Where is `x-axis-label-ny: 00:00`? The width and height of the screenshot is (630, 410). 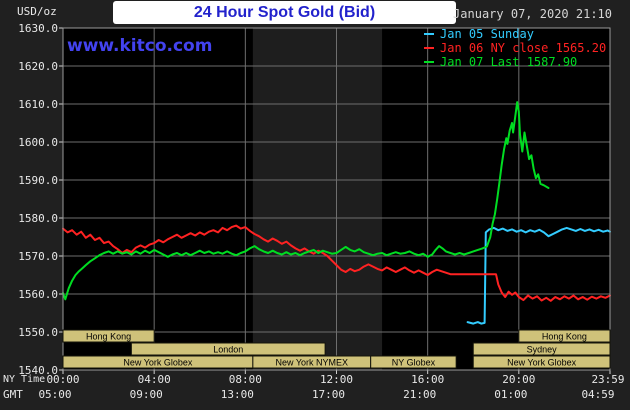 x-axis-label-ny: 00:00 is located at coordinates (63, 379).